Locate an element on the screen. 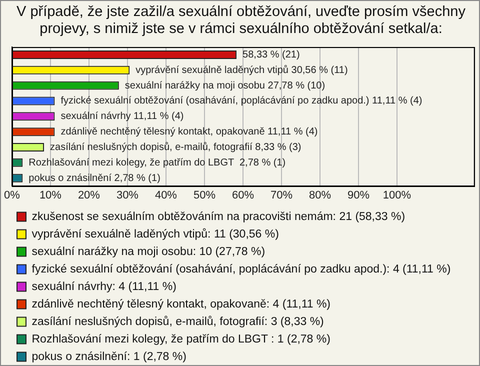 The height and width of the screenshot is (366, 480). x-tick-label: 20% is located at coordinates (89, 195).